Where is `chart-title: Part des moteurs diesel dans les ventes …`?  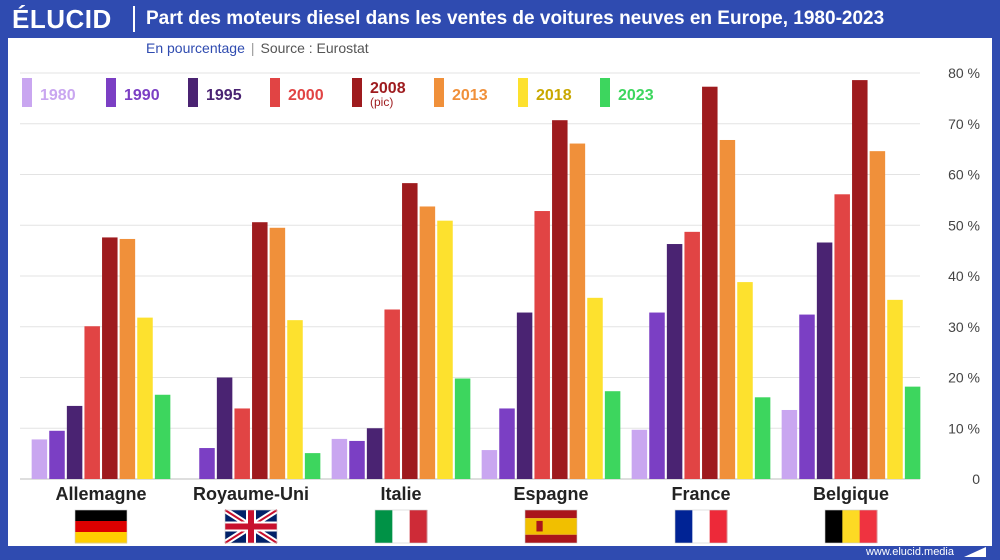
chart-title: Part des moteurs diesel dans les ventes … is located at coordinates (515, 18).